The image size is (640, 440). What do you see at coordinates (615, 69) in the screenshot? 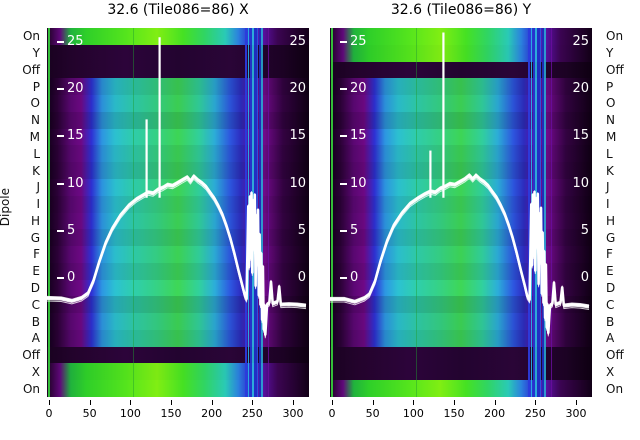
I see `dipole-label-right-off-2: Off` at bounding box center [615, 69].